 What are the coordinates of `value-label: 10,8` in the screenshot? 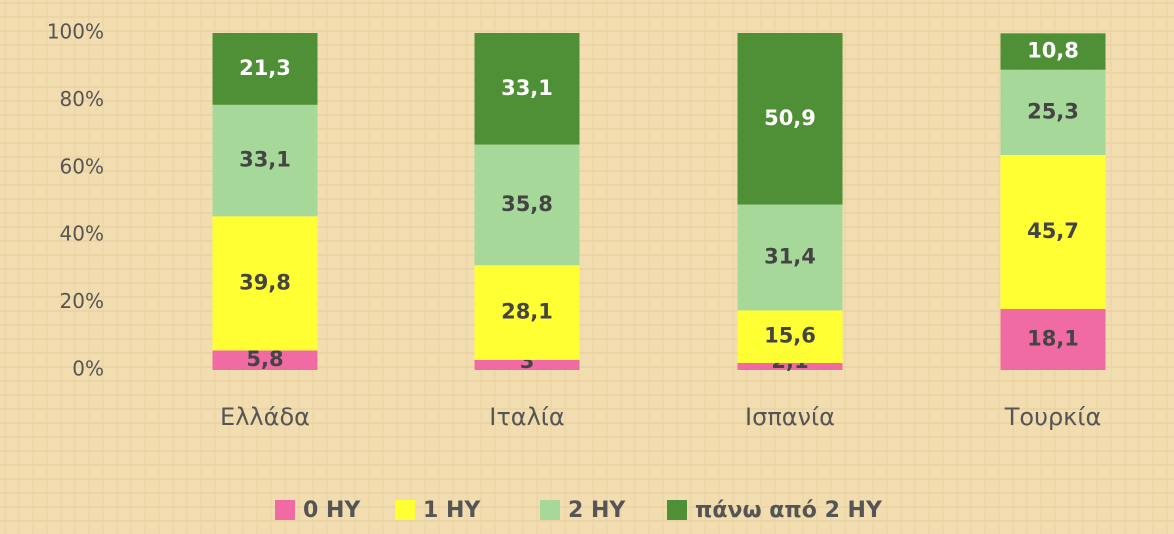 It's located at (1053, 51).